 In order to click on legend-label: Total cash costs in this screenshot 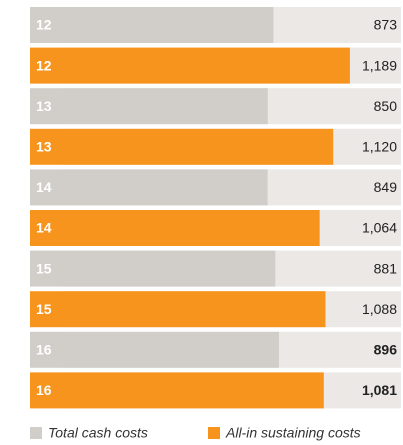, I will do `click(98, 433)`.